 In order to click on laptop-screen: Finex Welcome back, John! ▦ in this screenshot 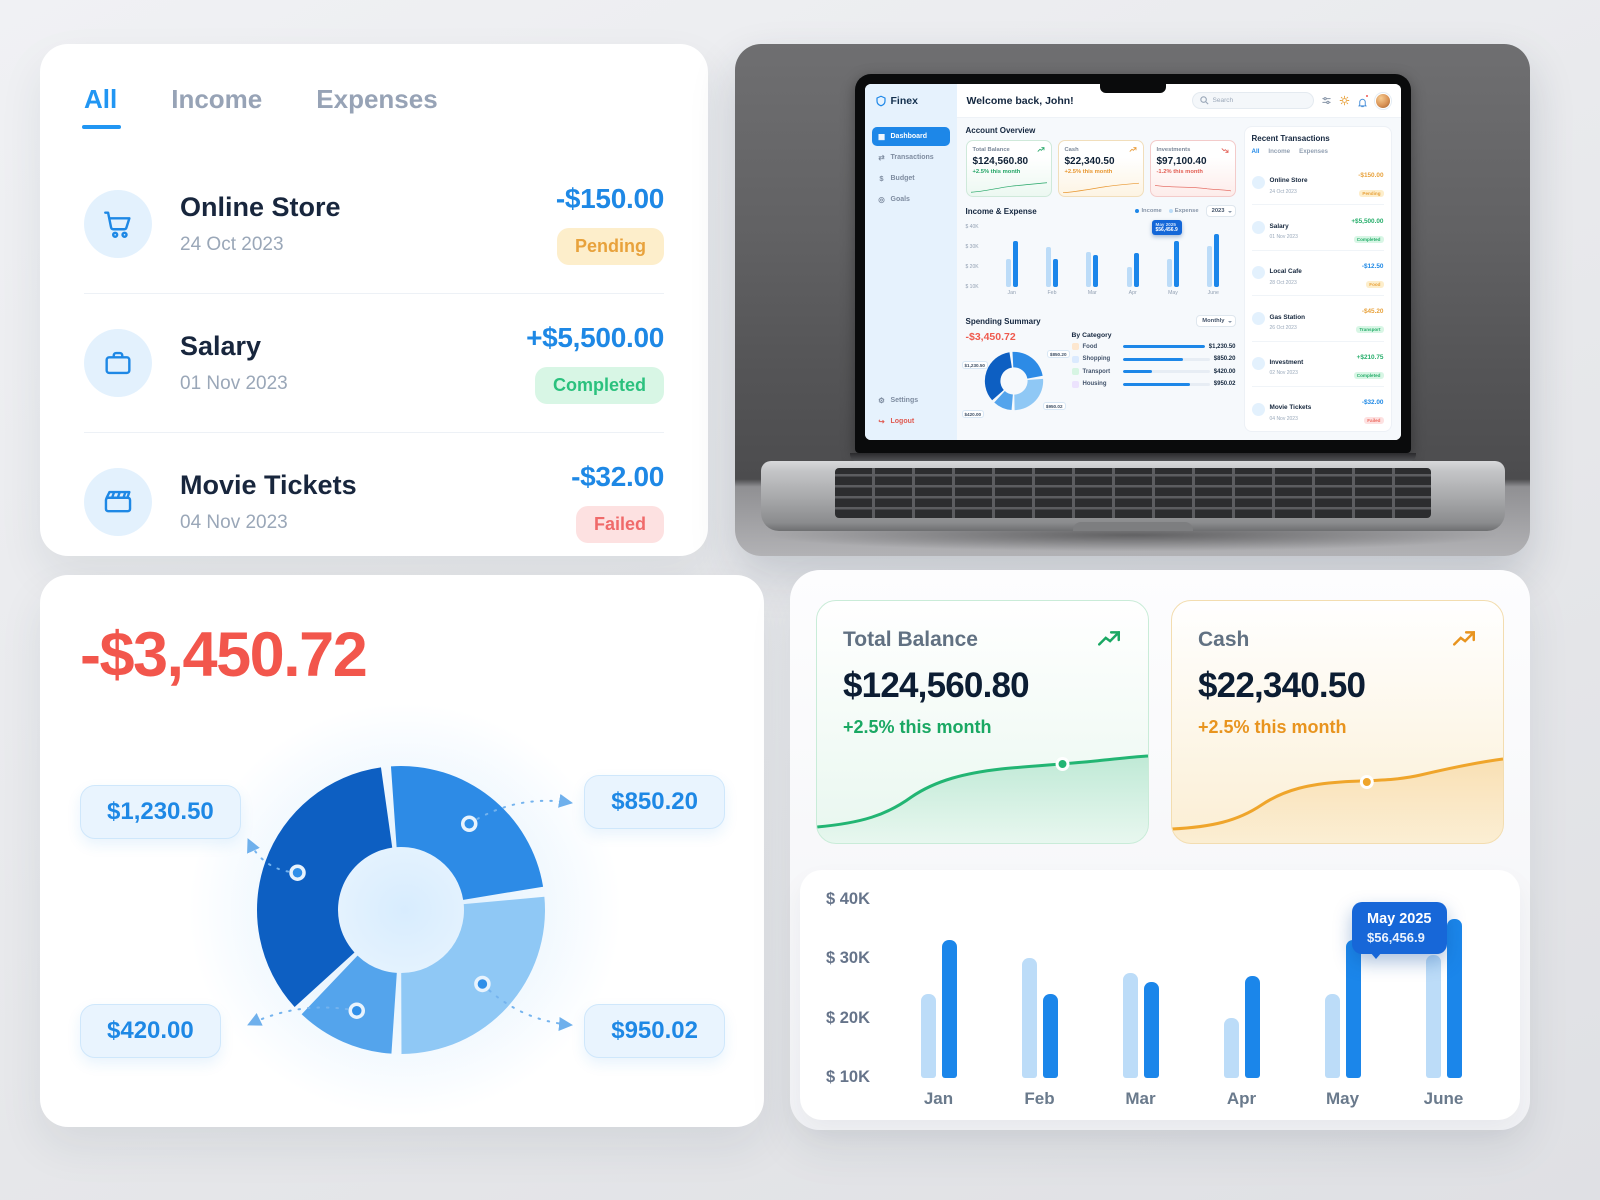, I will do `click(1132, 262)`.